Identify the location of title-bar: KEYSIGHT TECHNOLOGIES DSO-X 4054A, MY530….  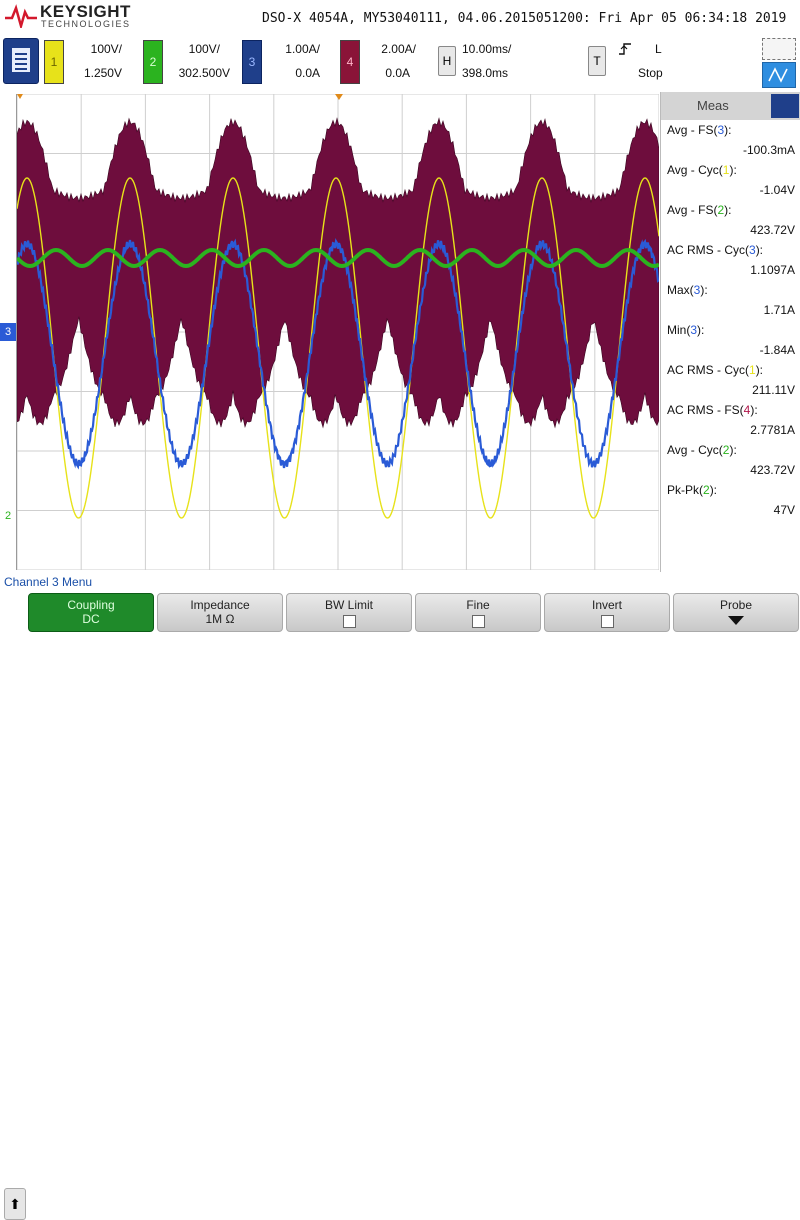
(400, 17).